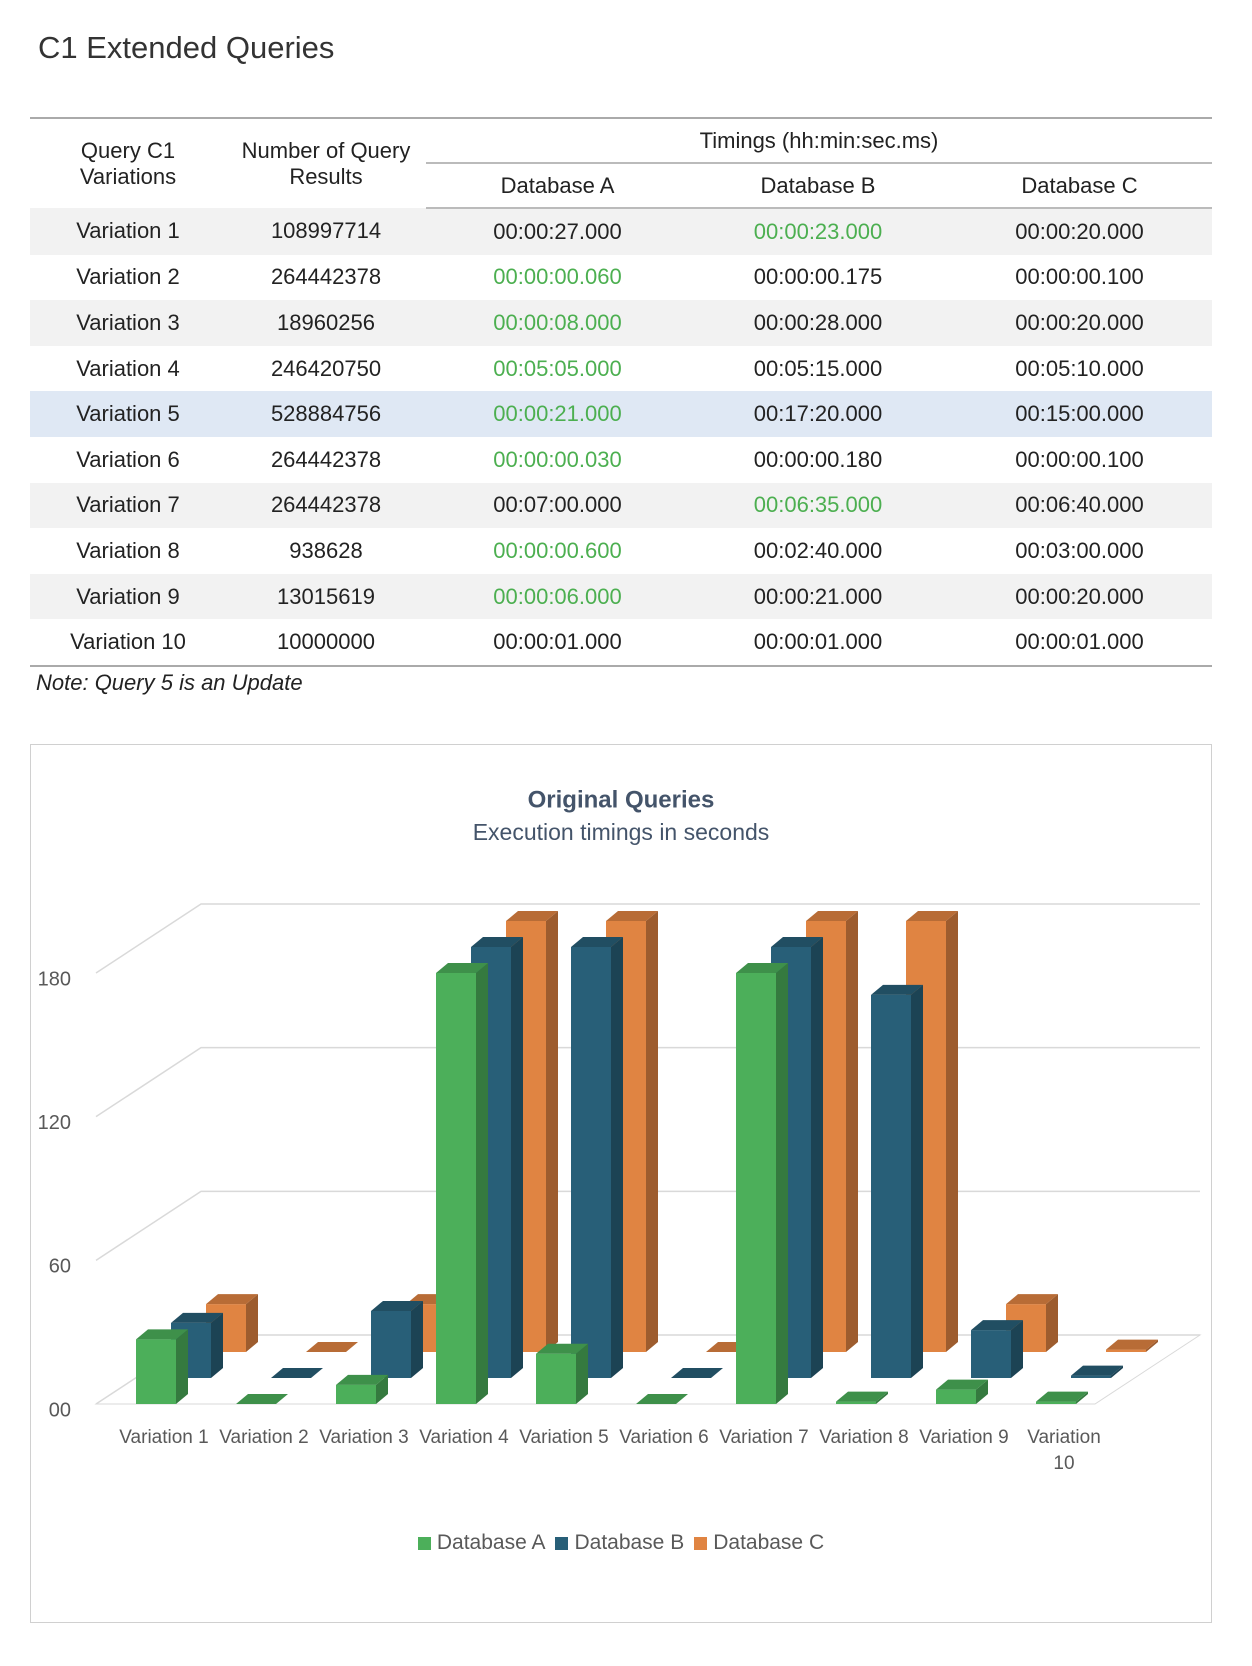  I want to click on y-tick-label: 180, so click(54, 979).